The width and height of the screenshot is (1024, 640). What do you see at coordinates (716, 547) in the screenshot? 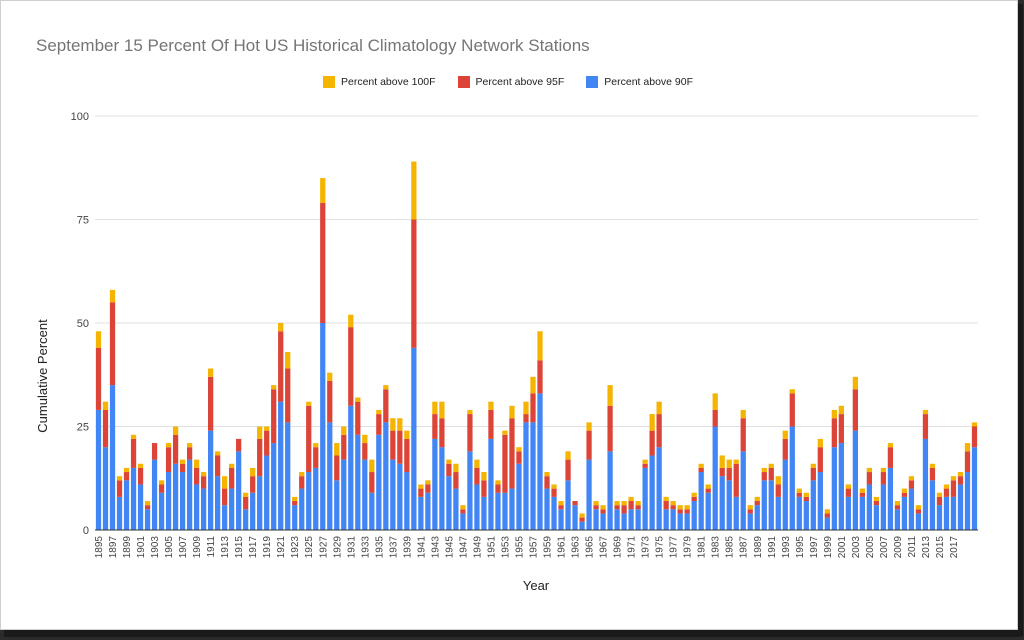
I see `x-tick-label: 1983` at bounding box center [716, 547].